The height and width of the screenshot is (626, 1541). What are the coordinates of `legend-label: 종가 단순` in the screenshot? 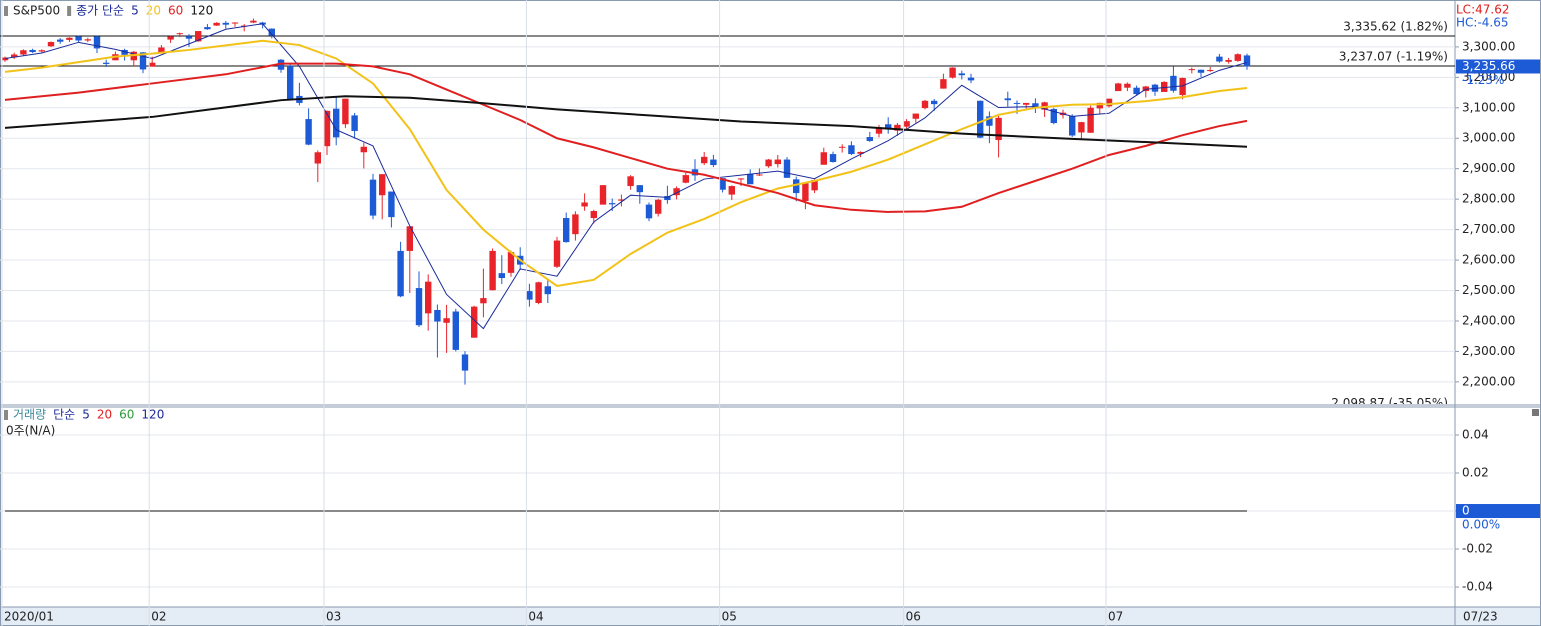 It's located at (100, 11).